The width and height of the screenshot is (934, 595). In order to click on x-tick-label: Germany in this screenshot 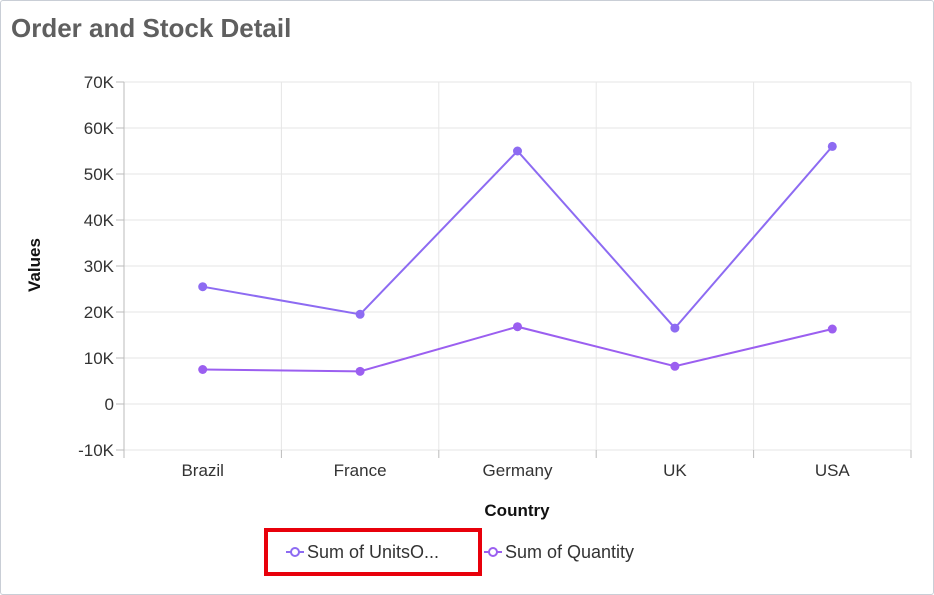, I will do `click(518, 470)`.